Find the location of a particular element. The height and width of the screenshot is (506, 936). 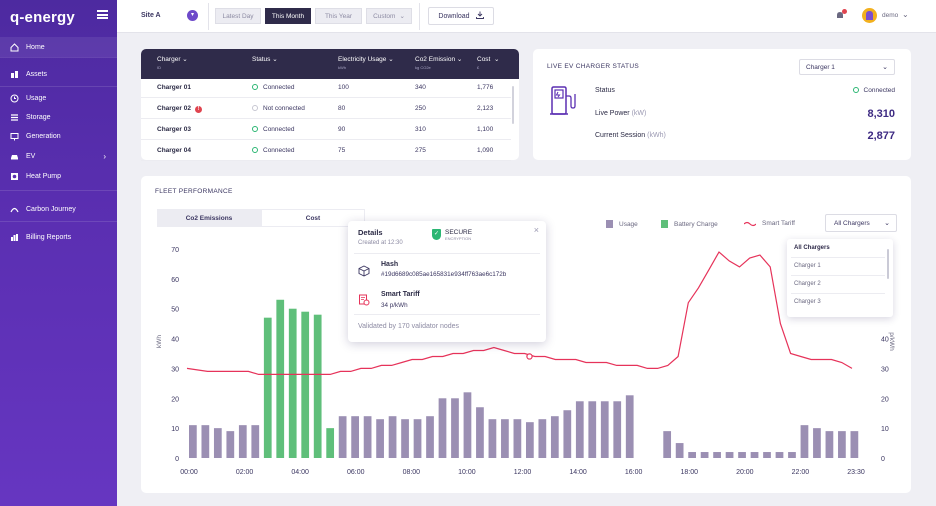

x-tick-label: 12:00 is located at coordinates (523, 472).